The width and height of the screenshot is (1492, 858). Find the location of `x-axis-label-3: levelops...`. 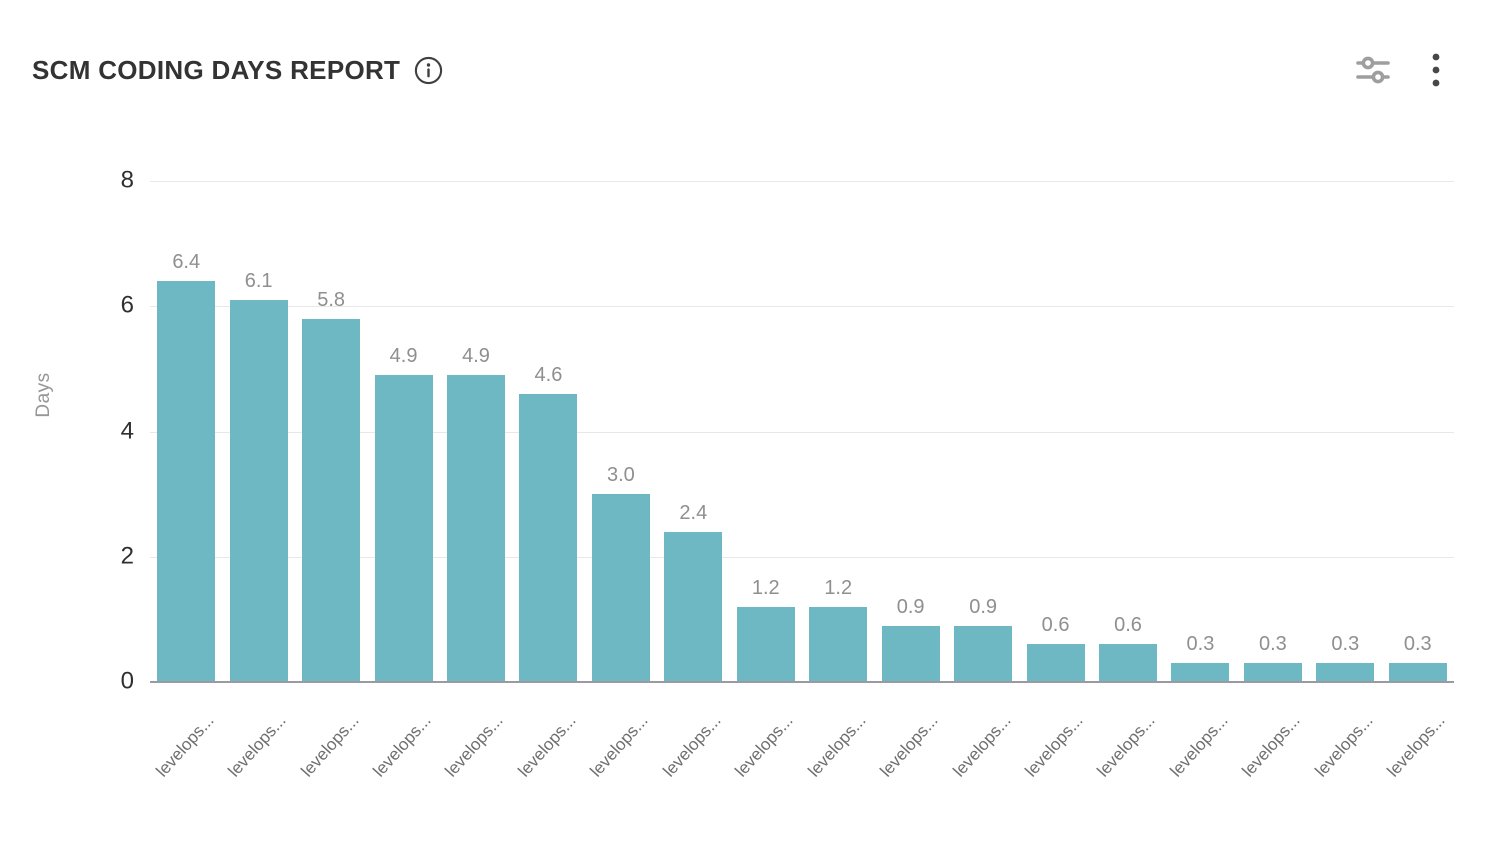

x-axis-label-3: levelops... is located at coordinates (329, 746).